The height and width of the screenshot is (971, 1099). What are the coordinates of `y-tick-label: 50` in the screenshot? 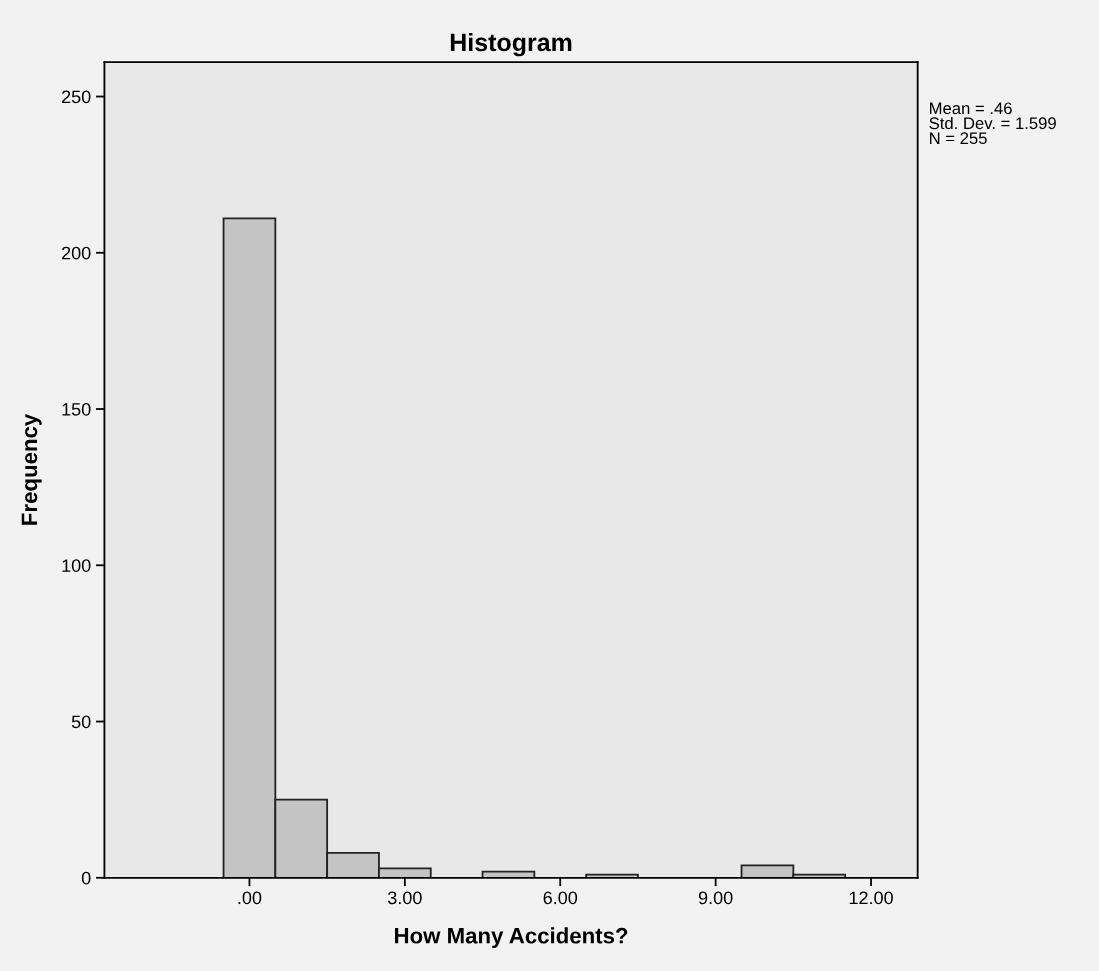 It's located at (81, 722).